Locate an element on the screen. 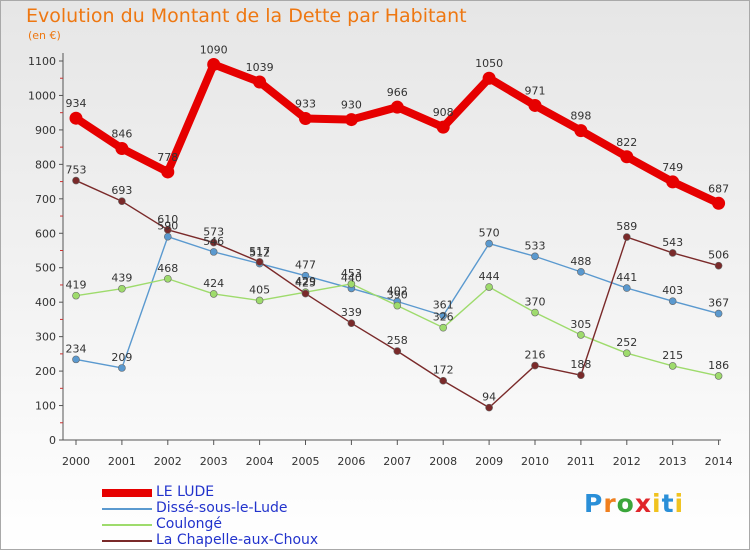  data-label: 898 is located at coordinates (580, 116).